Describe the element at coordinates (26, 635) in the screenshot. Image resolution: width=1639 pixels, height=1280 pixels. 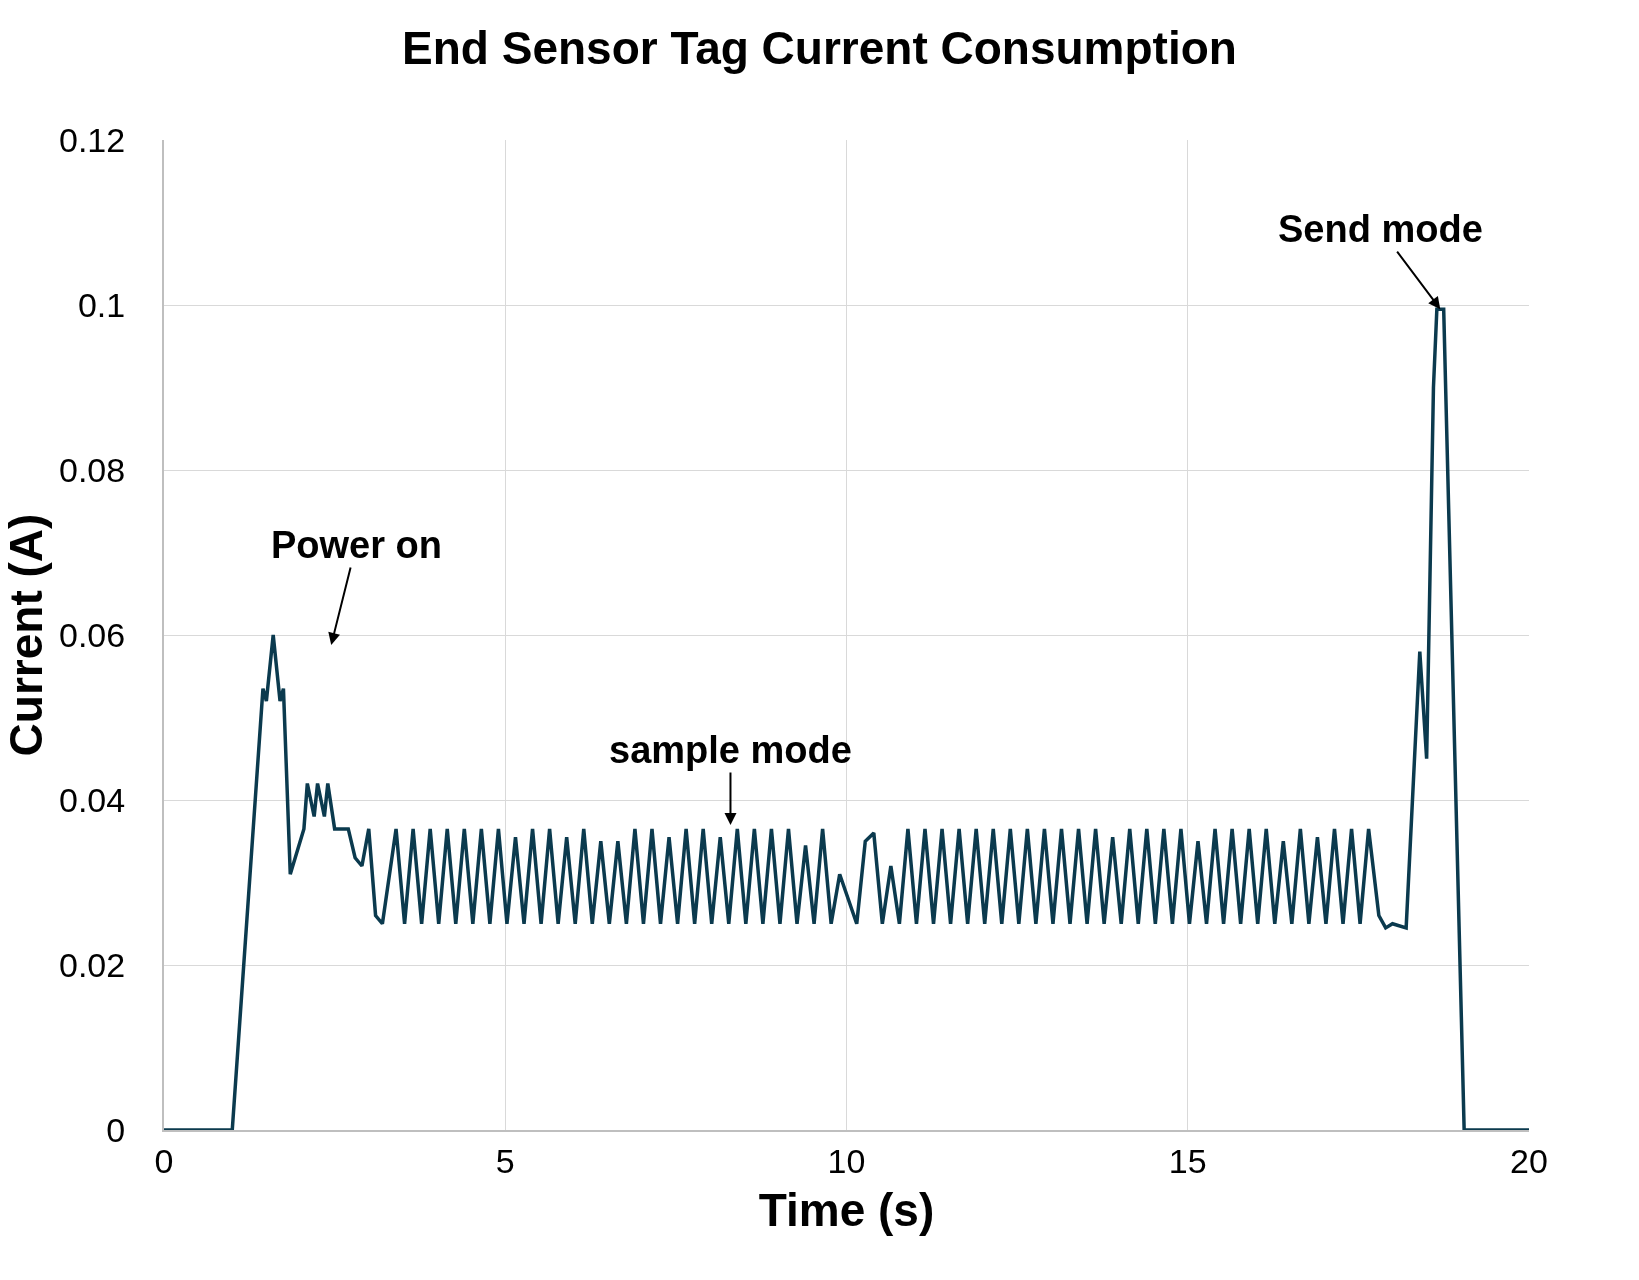
I see `y-axis-title: Current (A)` at that location.